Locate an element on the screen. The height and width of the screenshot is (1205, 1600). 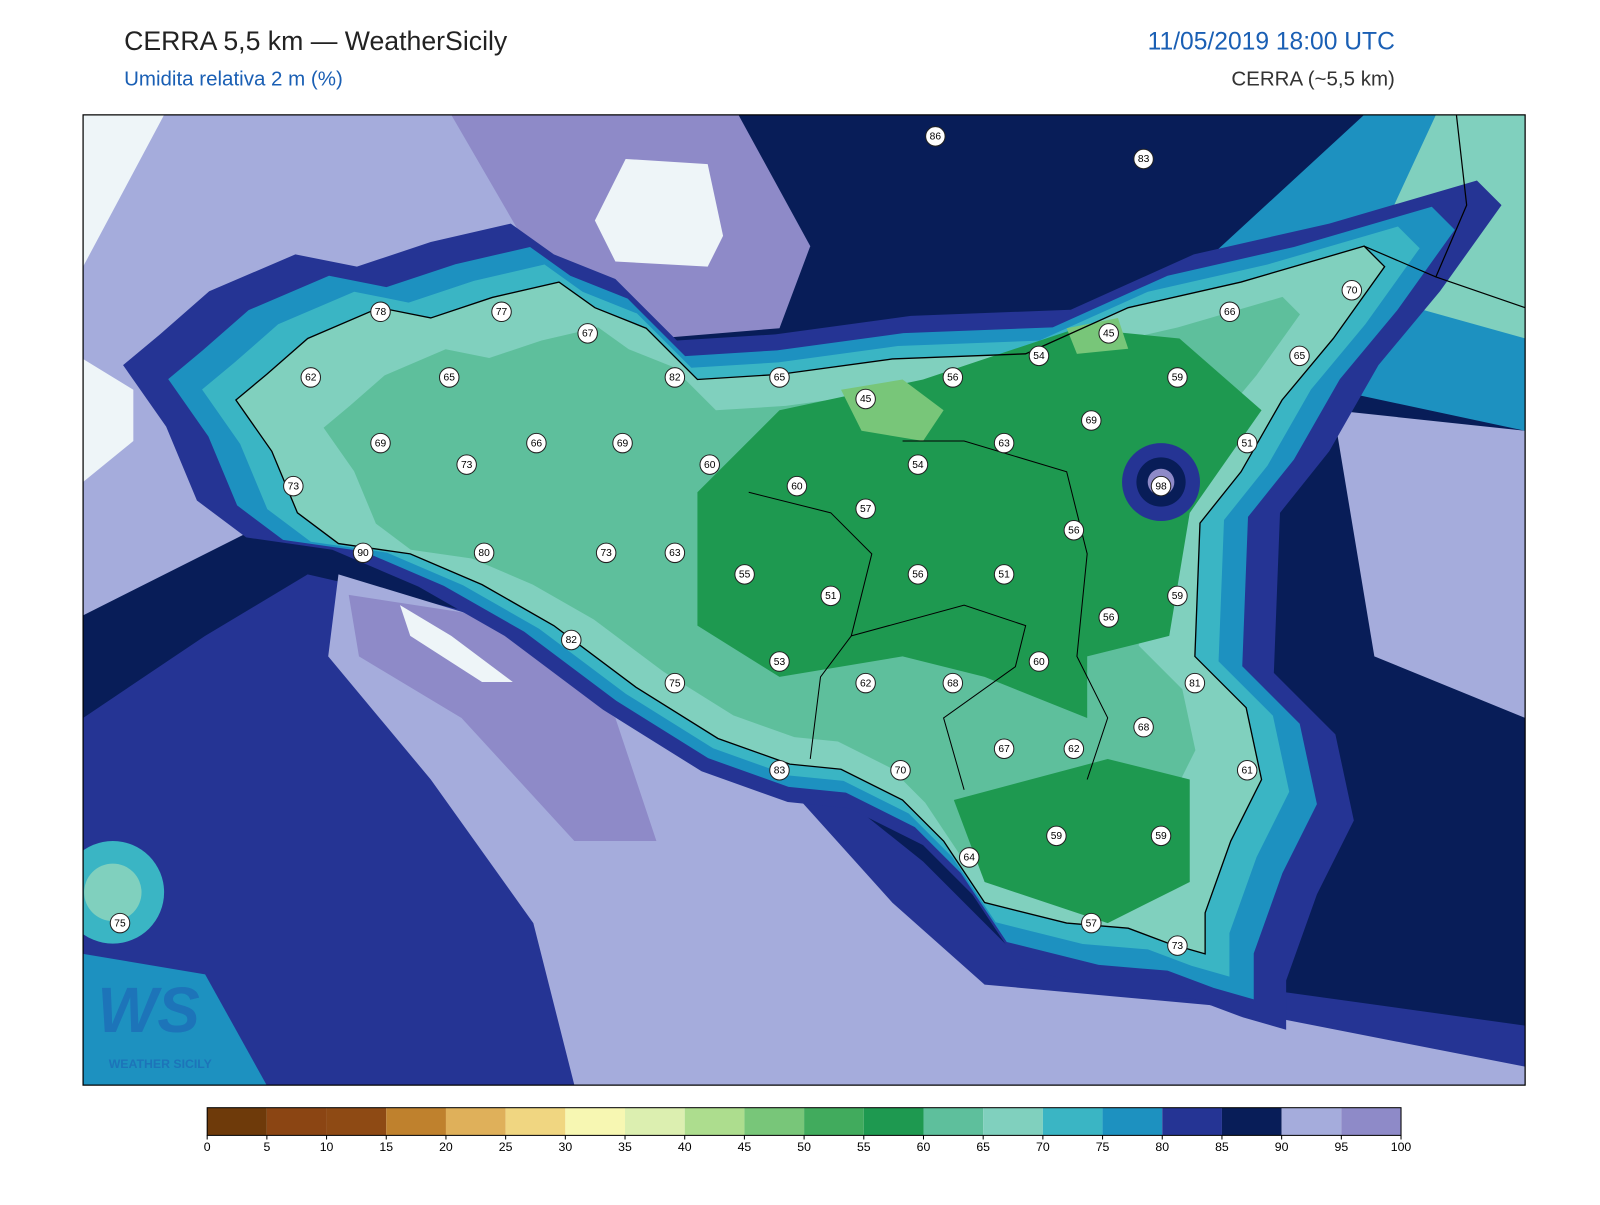
station-value: 77 is located at coordinates (502, 312).